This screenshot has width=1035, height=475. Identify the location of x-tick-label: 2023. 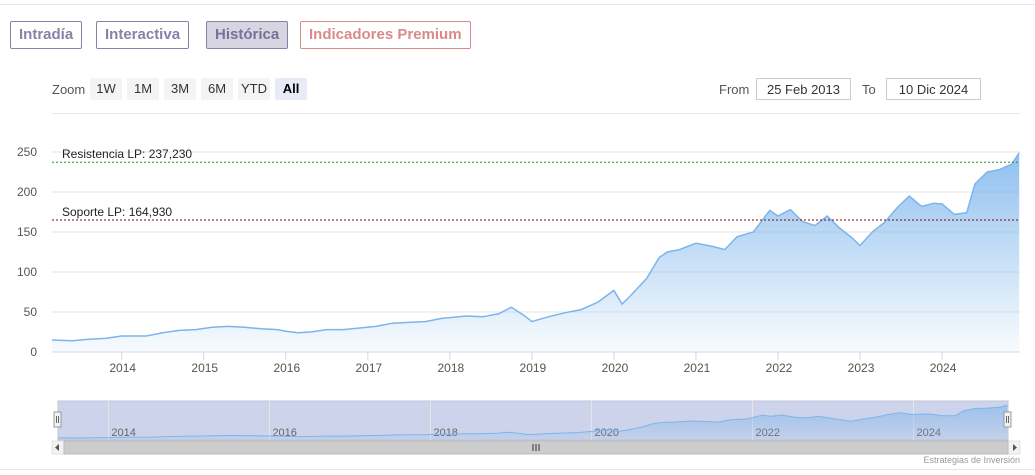
(861, 368).